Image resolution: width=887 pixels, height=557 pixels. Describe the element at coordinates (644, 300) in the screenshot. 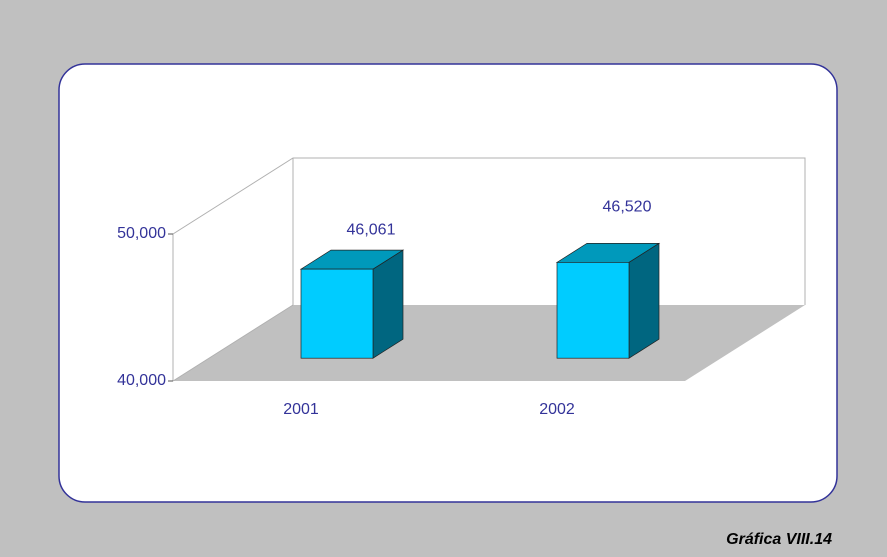

I see `bar-side` at that location.